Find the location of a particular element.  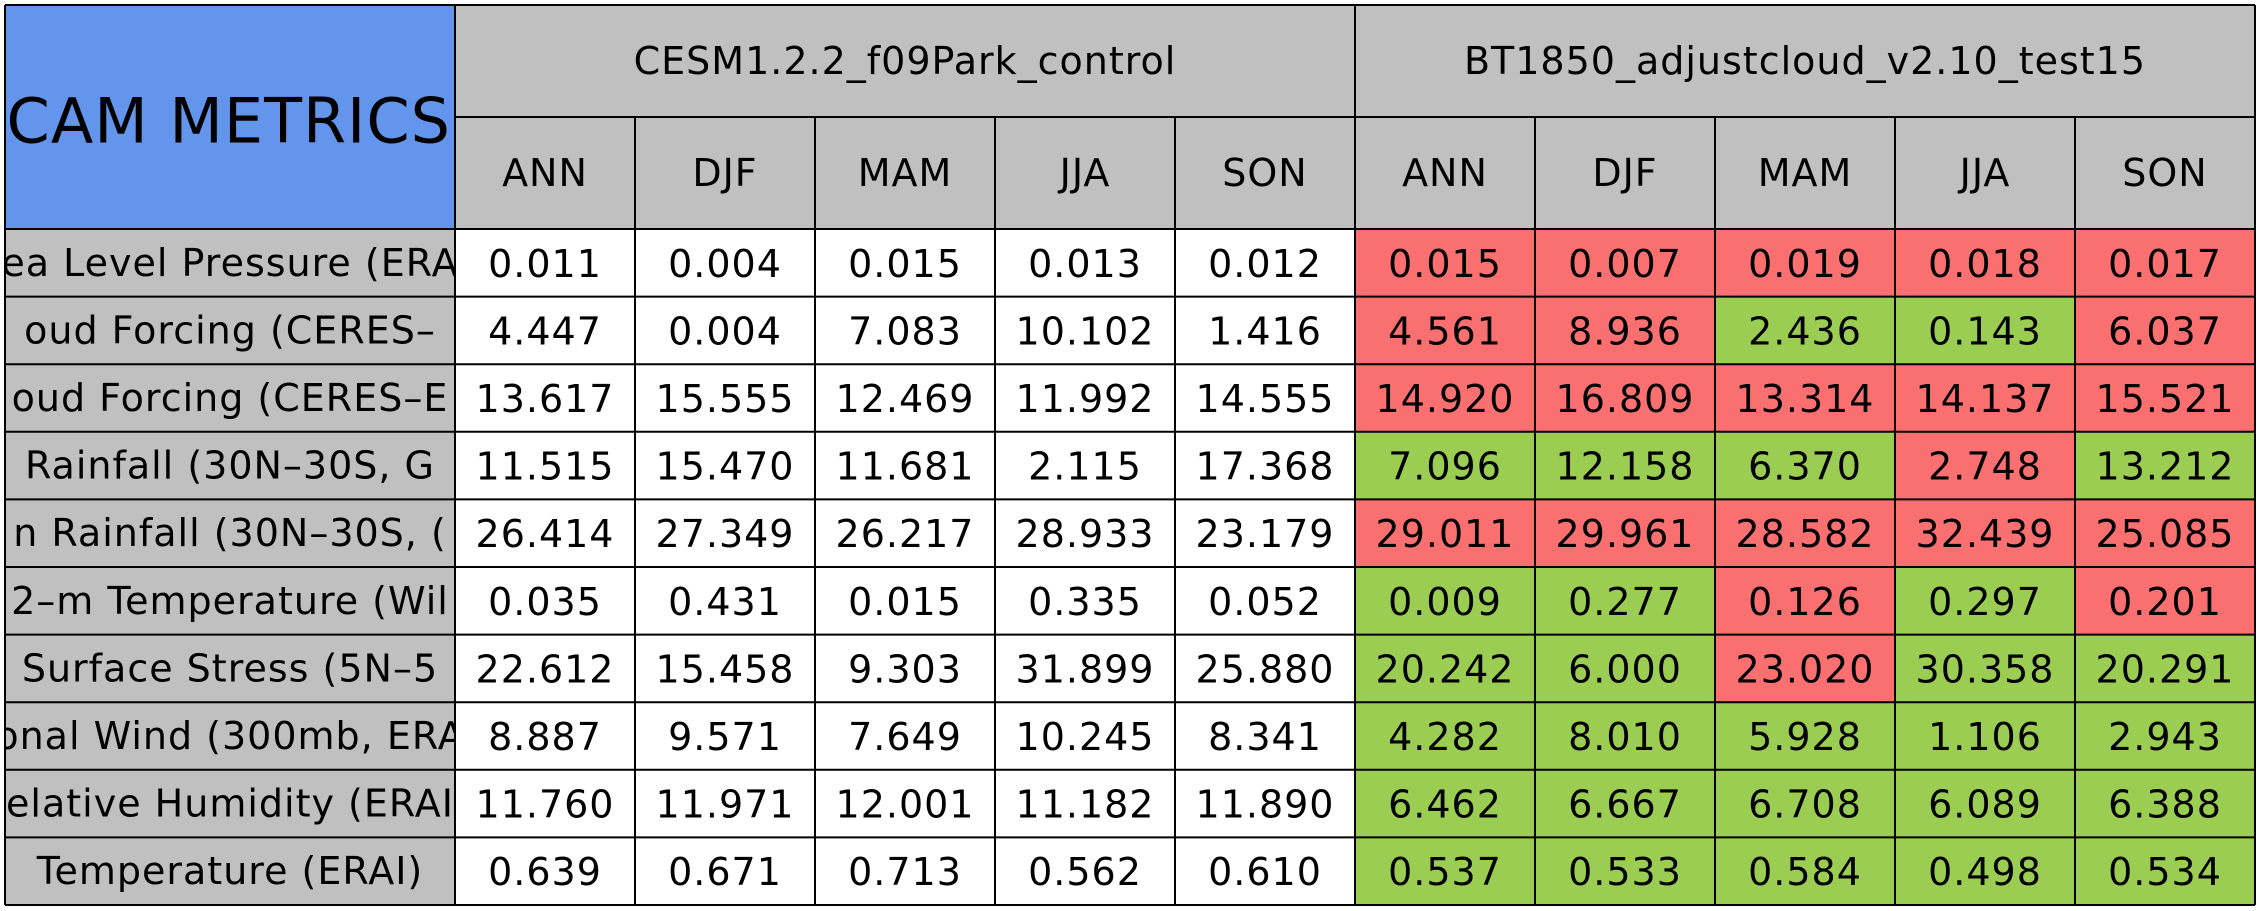

test-value: 20.242 is located at coordinates (1445, 669).